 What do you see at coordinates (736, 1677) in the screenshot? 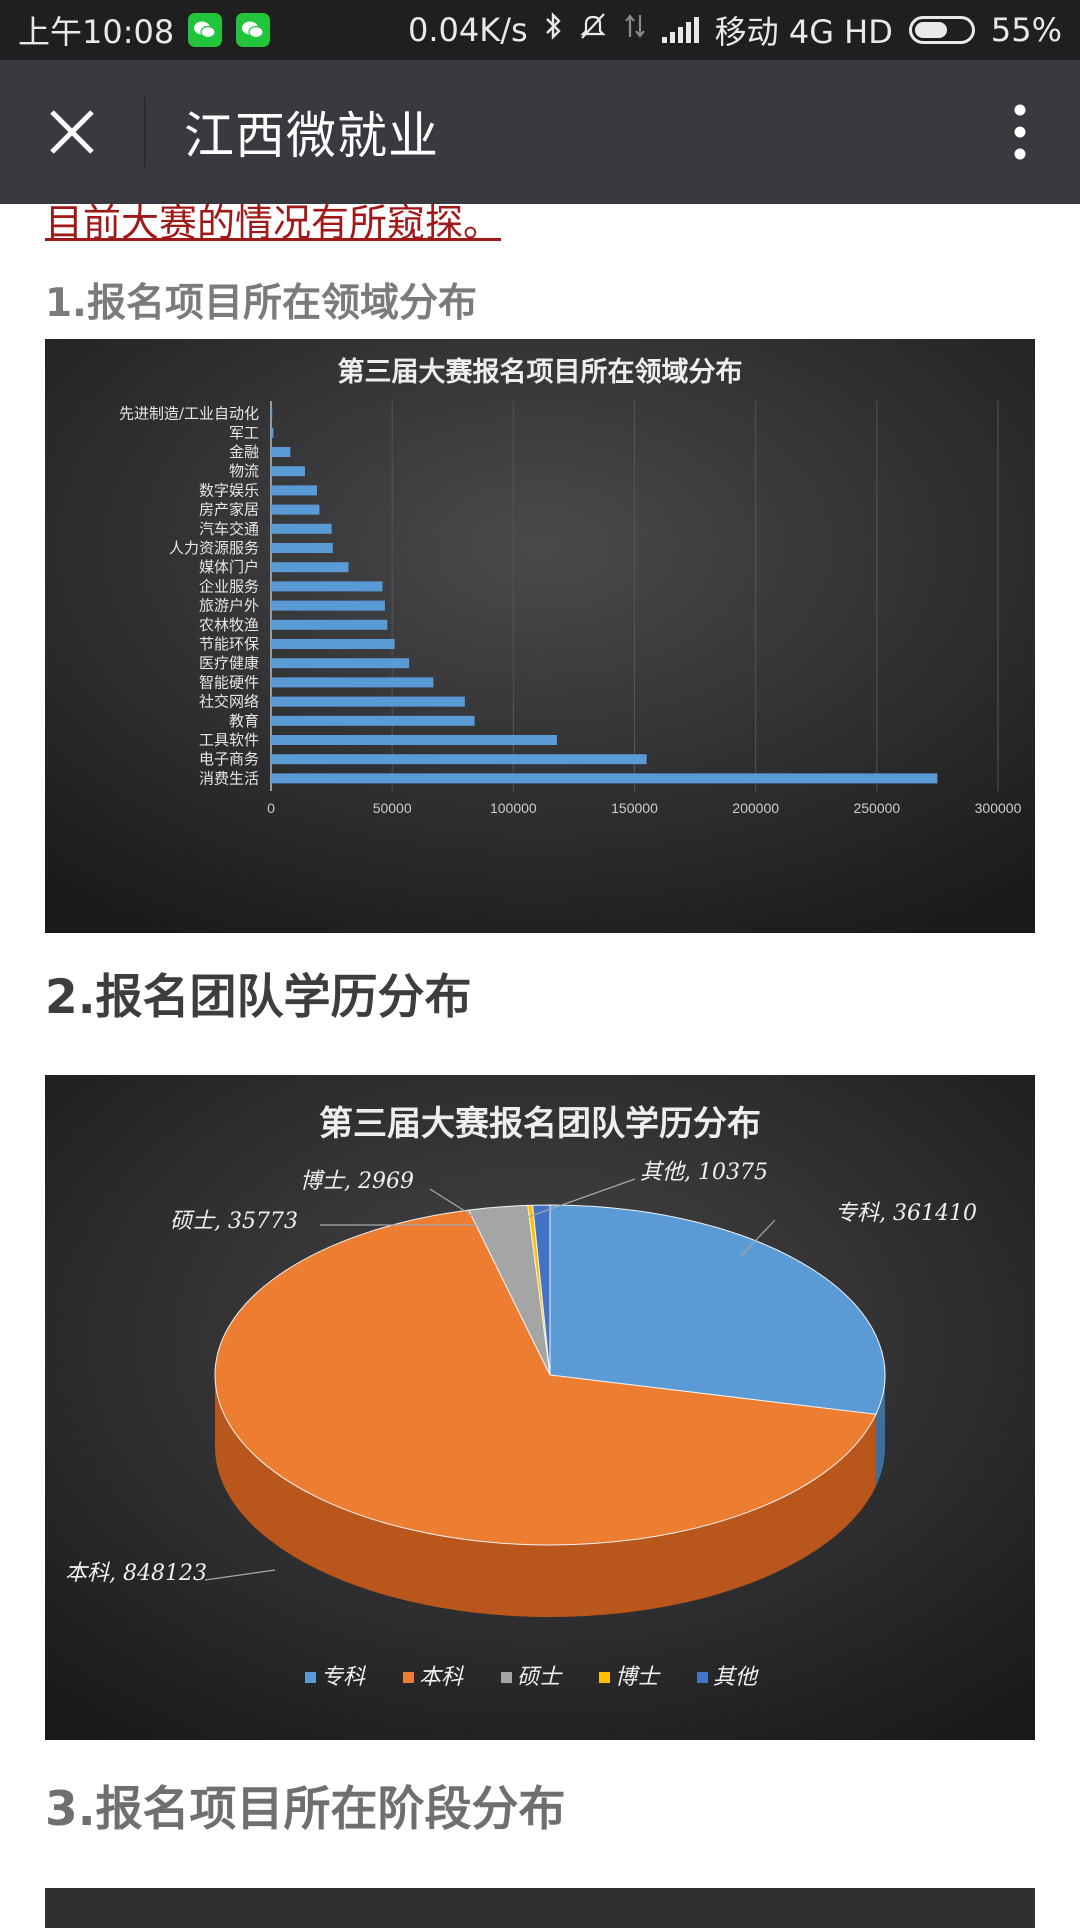
I see `legend-label: 其他` at bounding box center [736, 1677].